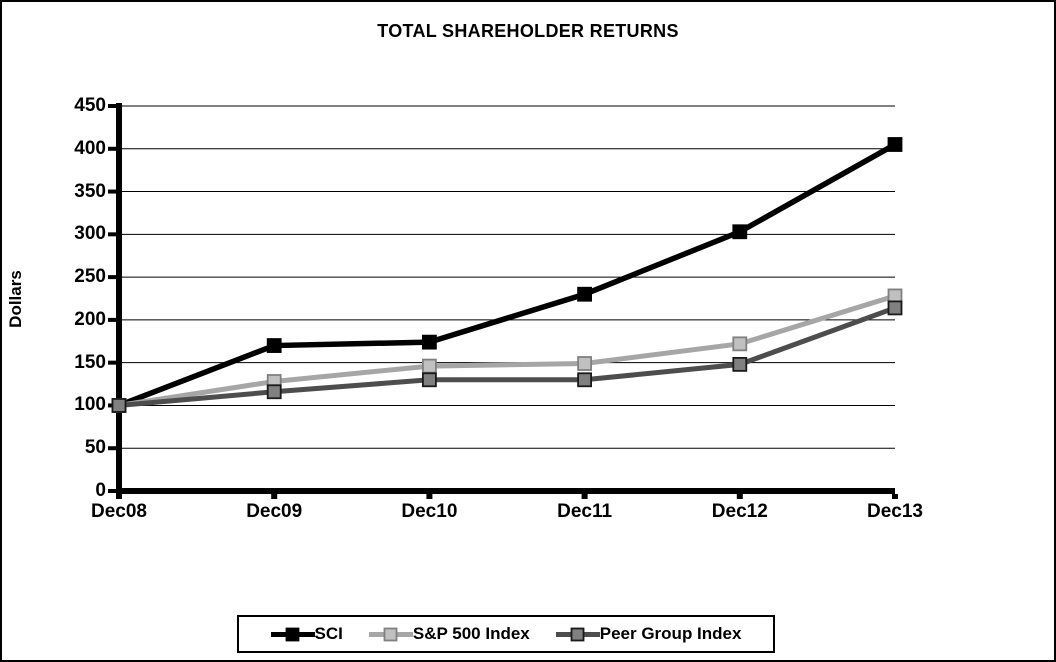  Describe the element at coordinates (328, 633) in the screenshot. I see `legend-label: SCI` at that location.